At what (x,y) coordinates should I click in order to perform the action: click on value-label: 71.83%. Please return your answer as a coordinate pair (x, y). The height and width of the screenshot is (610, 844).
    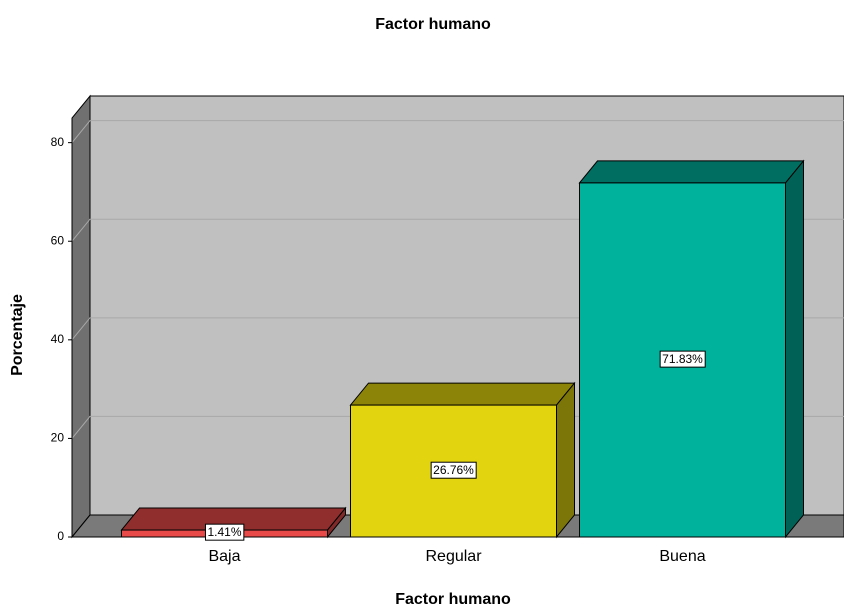
    Looking at the image, I should click on (682, 359).